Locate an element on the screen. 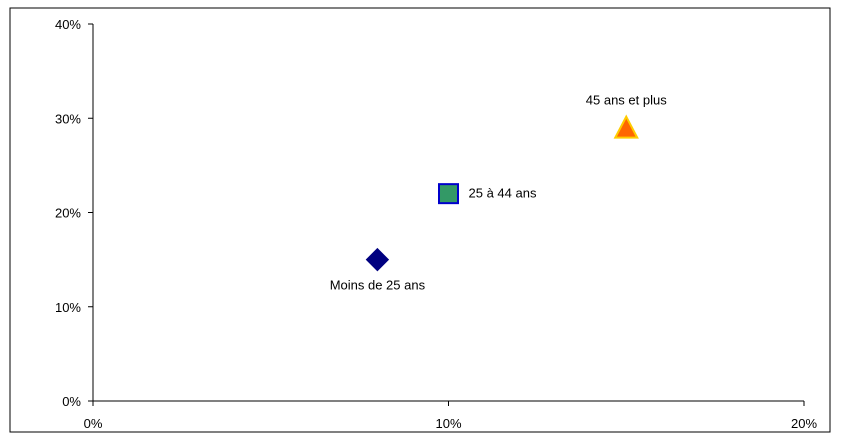 The image size is (842, 435). data-points is located at coordinates (502, 193).